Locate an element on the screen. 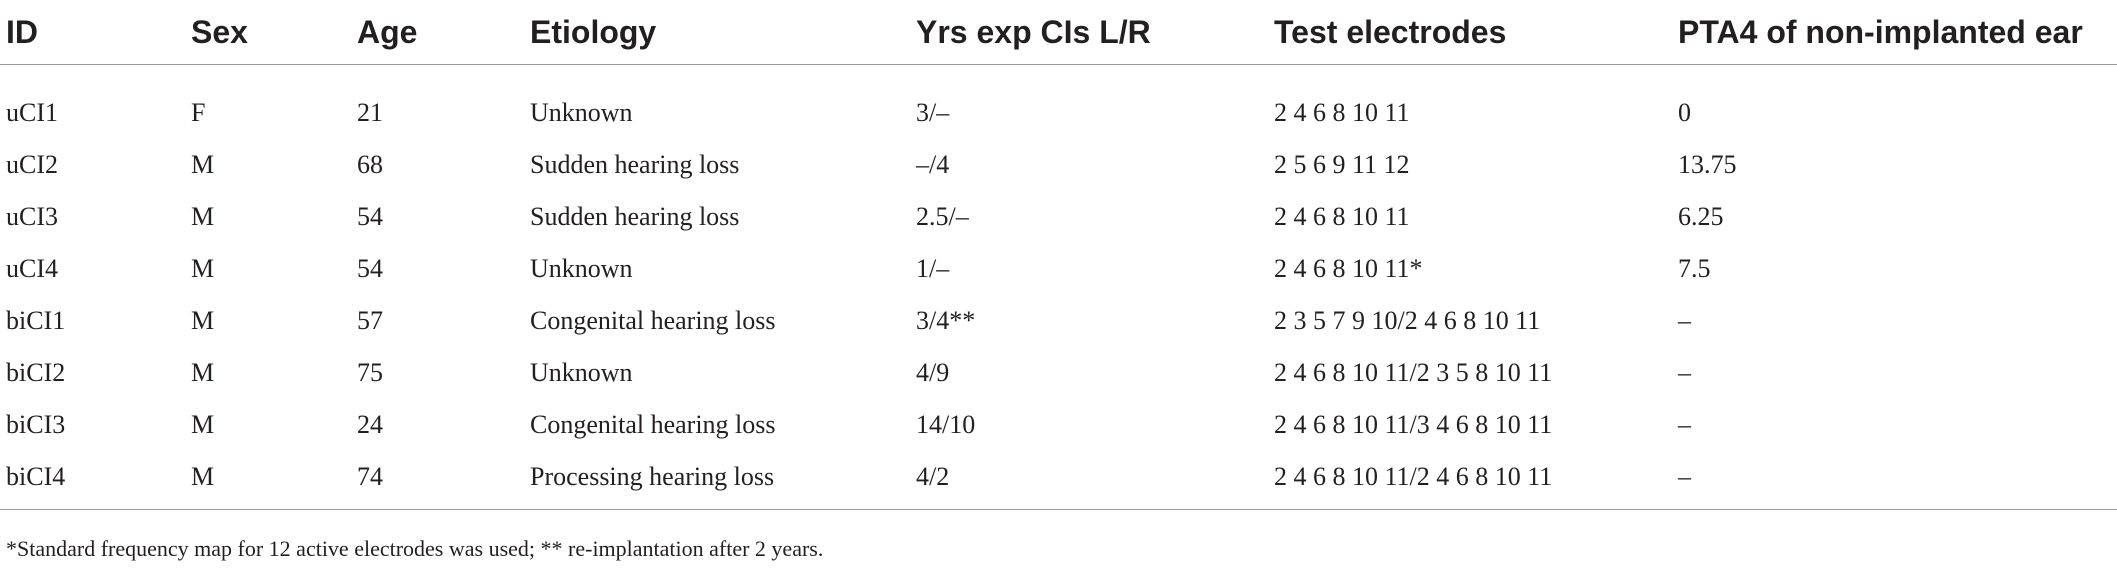 This screenshot has height=570, width=2117. cell-years-experience: 4/9 is located at coordinates (933, 372).